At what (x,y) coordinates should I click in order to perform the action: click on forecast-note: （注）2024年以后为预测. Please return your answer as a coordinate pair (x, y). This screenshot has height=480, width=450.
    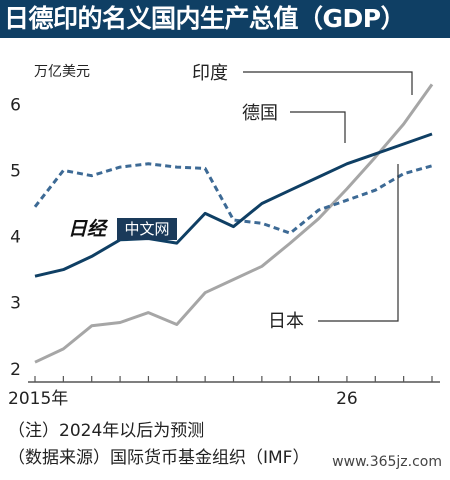
    Looking at the image, I should click on (106, 431).